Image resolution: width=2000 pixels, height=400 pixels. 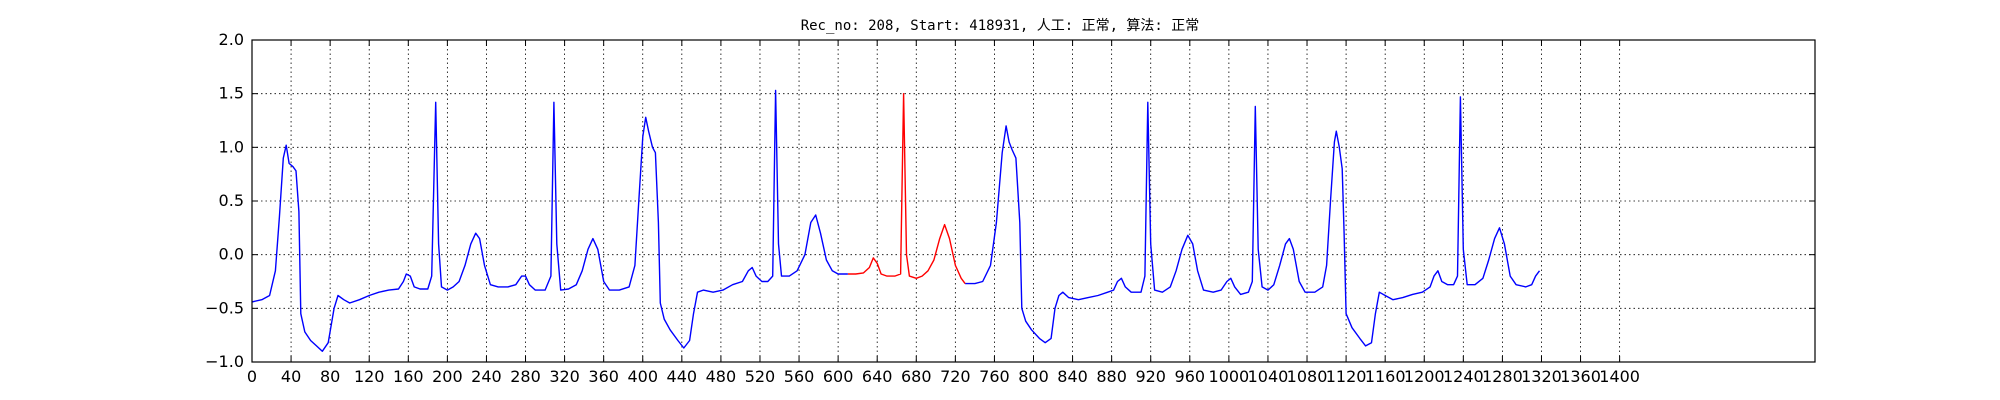 I want to click on x-tick-label: 920, so click(x=1150, y=376).